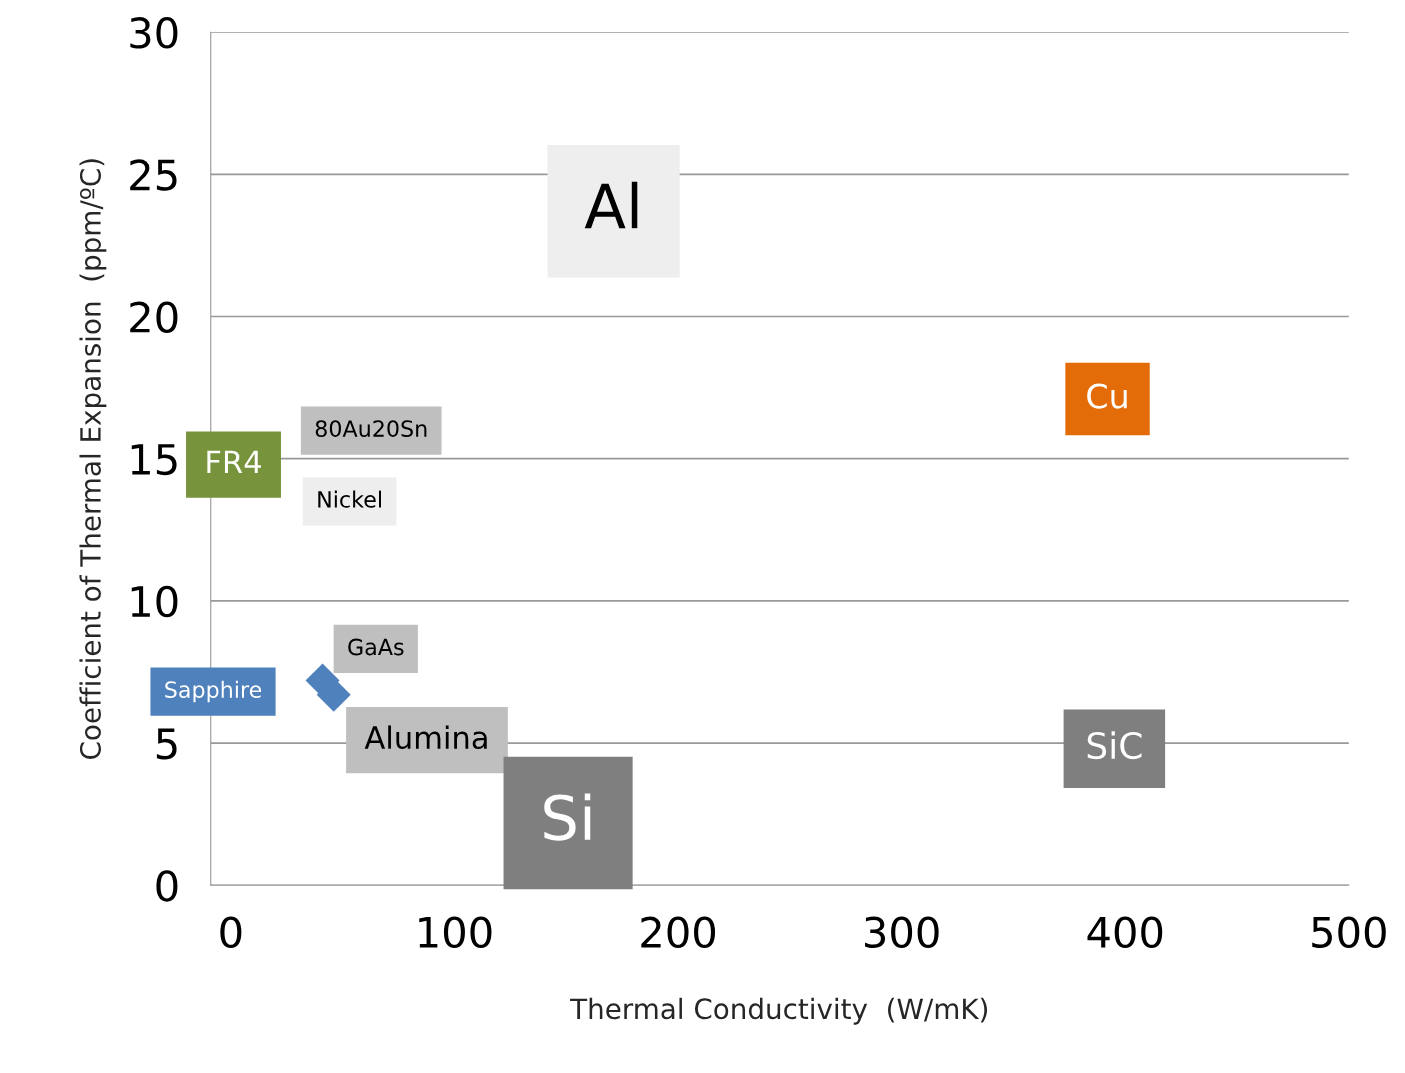  What do you see at coordinates (231, 932) in the screenshot?
I see `x-tick-label: 0` at bounding box center [231, 932].